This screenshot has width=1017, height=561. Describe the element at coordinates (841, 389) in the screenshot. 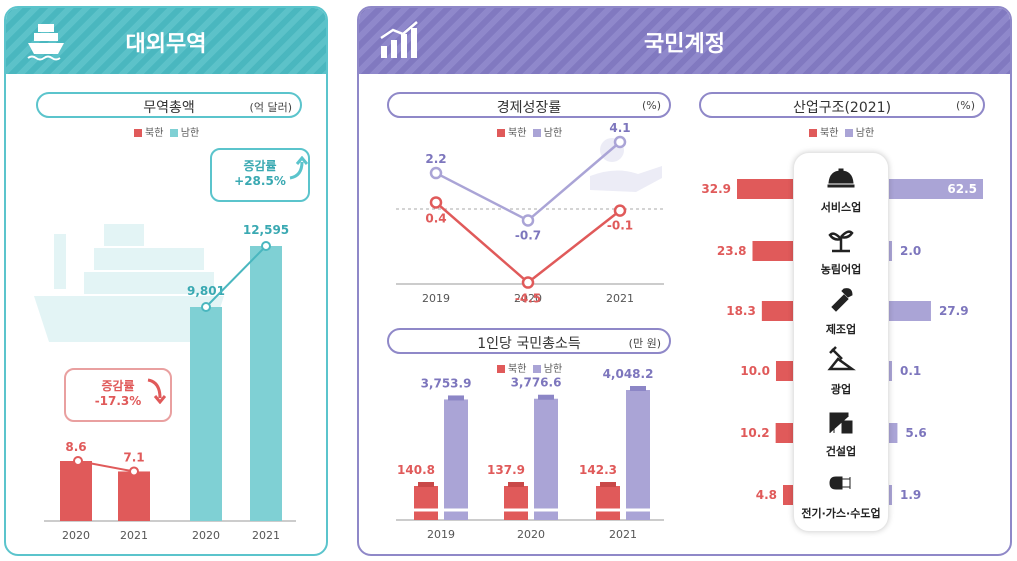

I see `industry-category-label: 광업` at that location.